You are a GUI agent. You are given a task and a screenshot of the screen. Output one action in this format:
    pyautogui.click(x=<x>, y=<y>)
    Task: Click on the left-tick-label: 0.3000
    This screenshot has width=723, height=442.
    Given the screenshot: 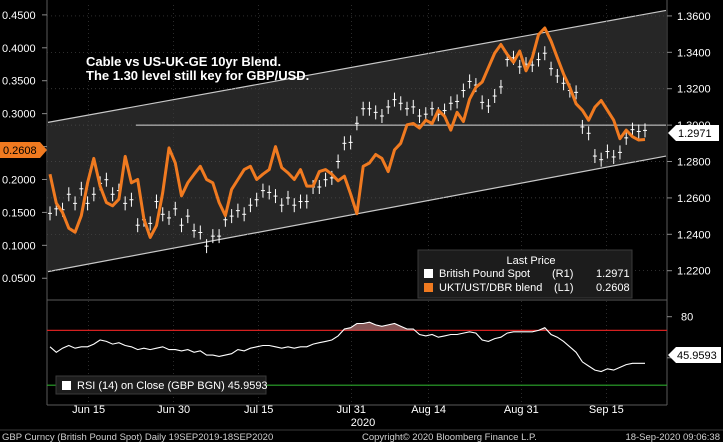 What is the action you would take?
    pyautogui.click(x=19, y=115)
    